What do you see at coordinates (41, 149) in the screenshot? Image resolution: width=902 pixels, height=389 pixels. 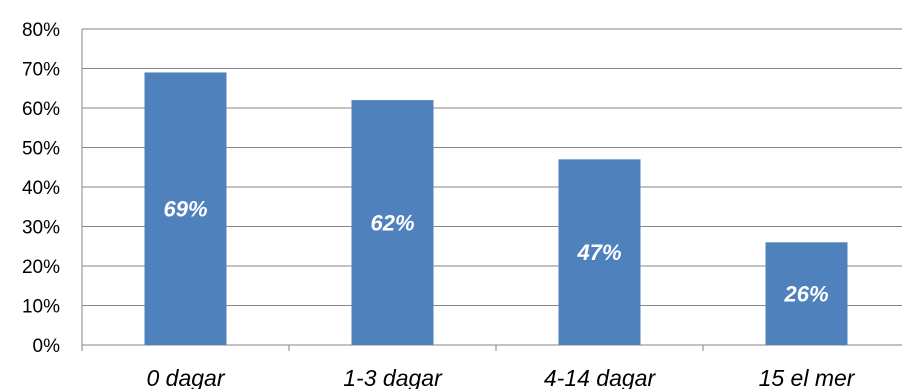 I see `y-tick-label: 50%` at bounding box center [41, 149].